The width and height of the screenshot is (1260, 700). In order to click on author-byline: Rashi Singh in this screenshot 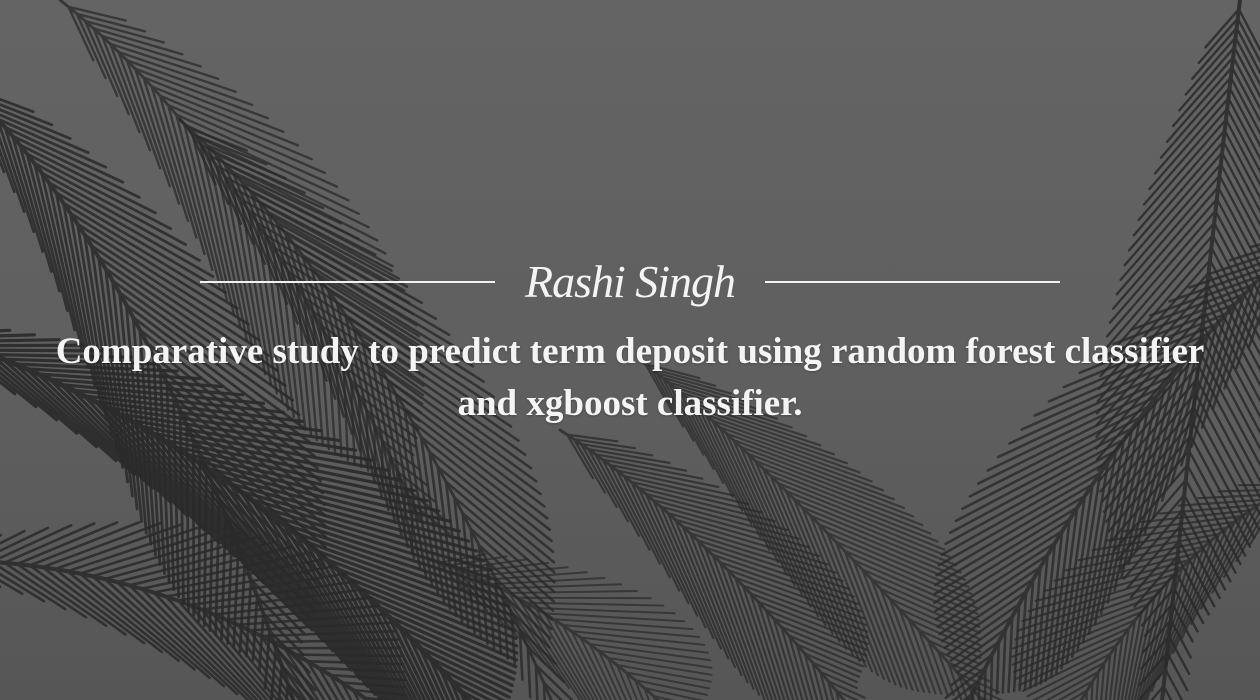, I will do `click(630, 282)`.